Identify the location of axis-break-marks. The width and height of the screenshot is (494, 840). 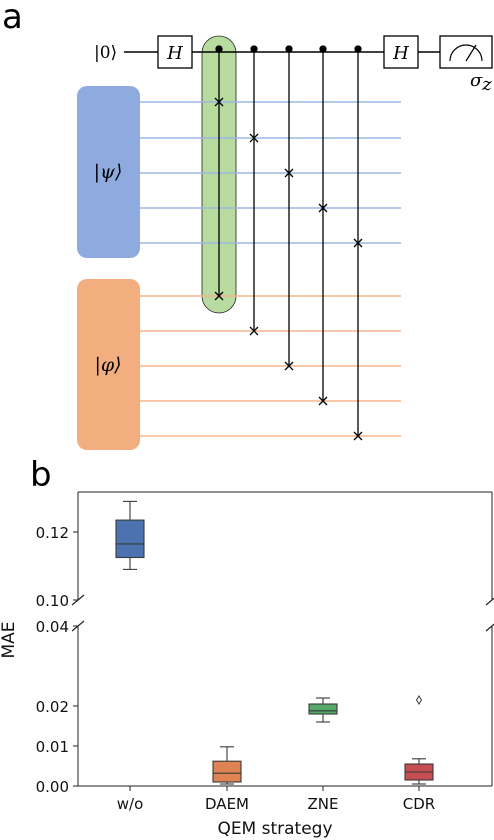
(282, 613).